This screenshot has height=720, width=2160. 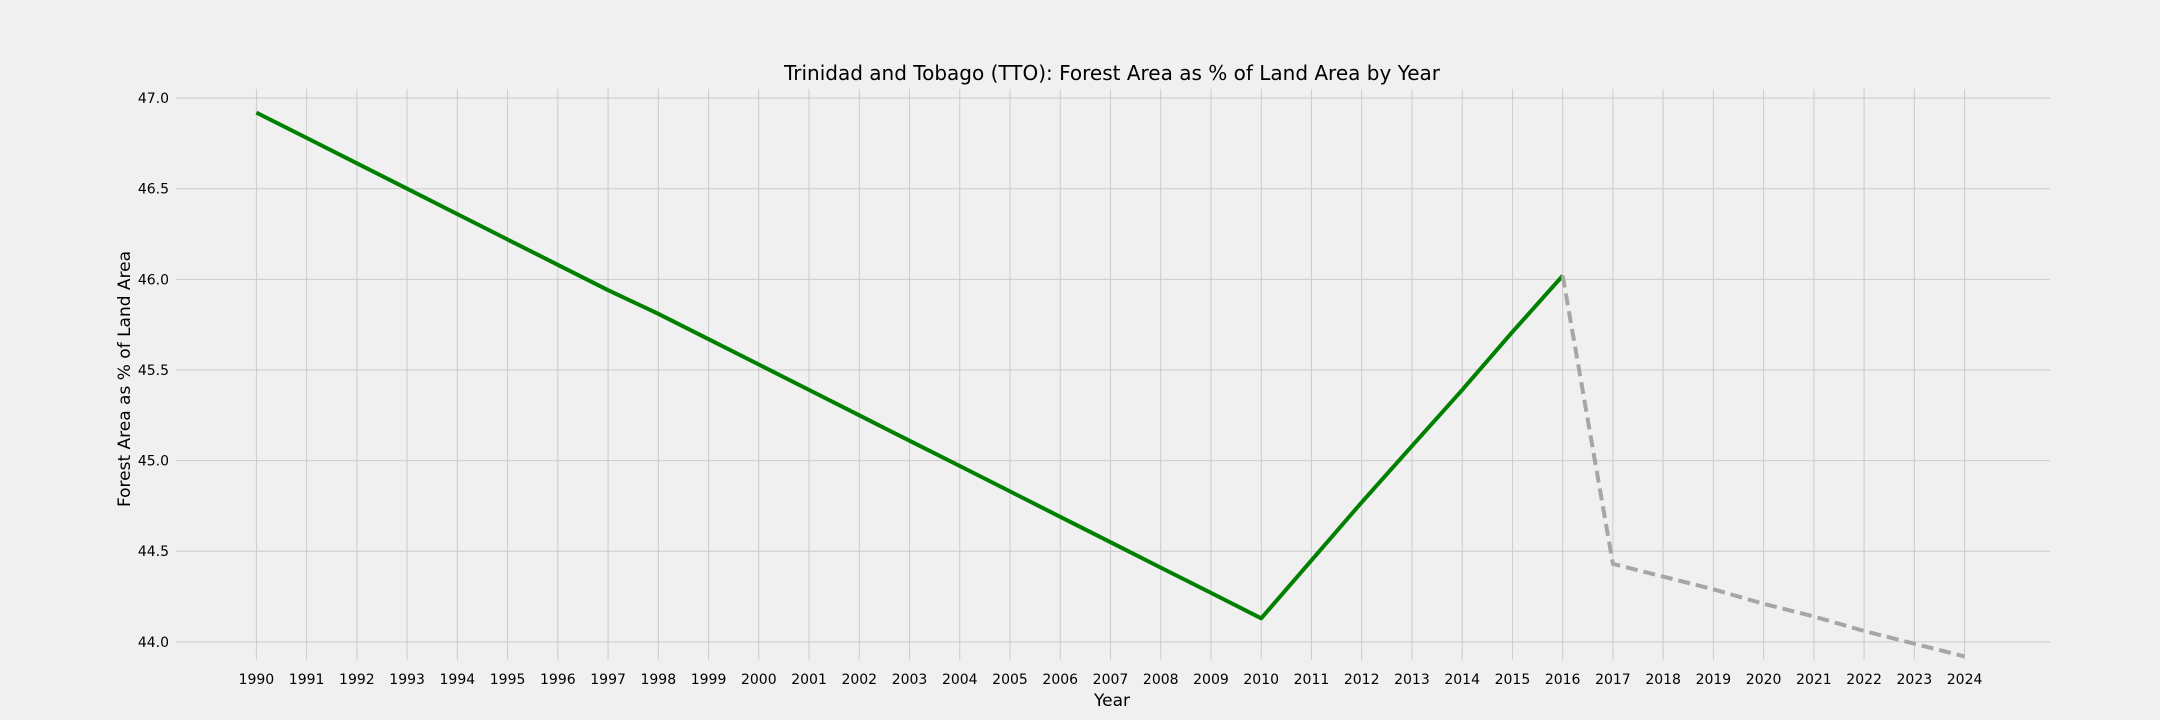 I want to click on x-tick-label: 2002, so click(x=859, y=680).